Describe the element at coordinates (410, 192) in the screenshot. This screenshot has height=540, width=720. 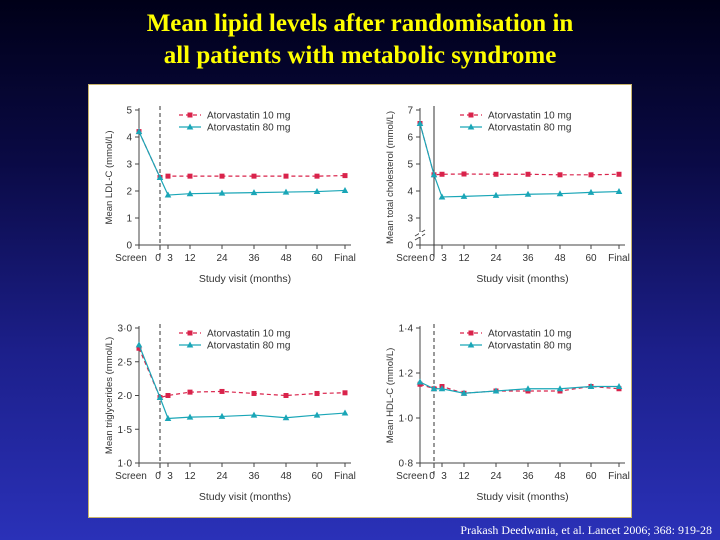
I see `y-tick-label: 4` at that location.